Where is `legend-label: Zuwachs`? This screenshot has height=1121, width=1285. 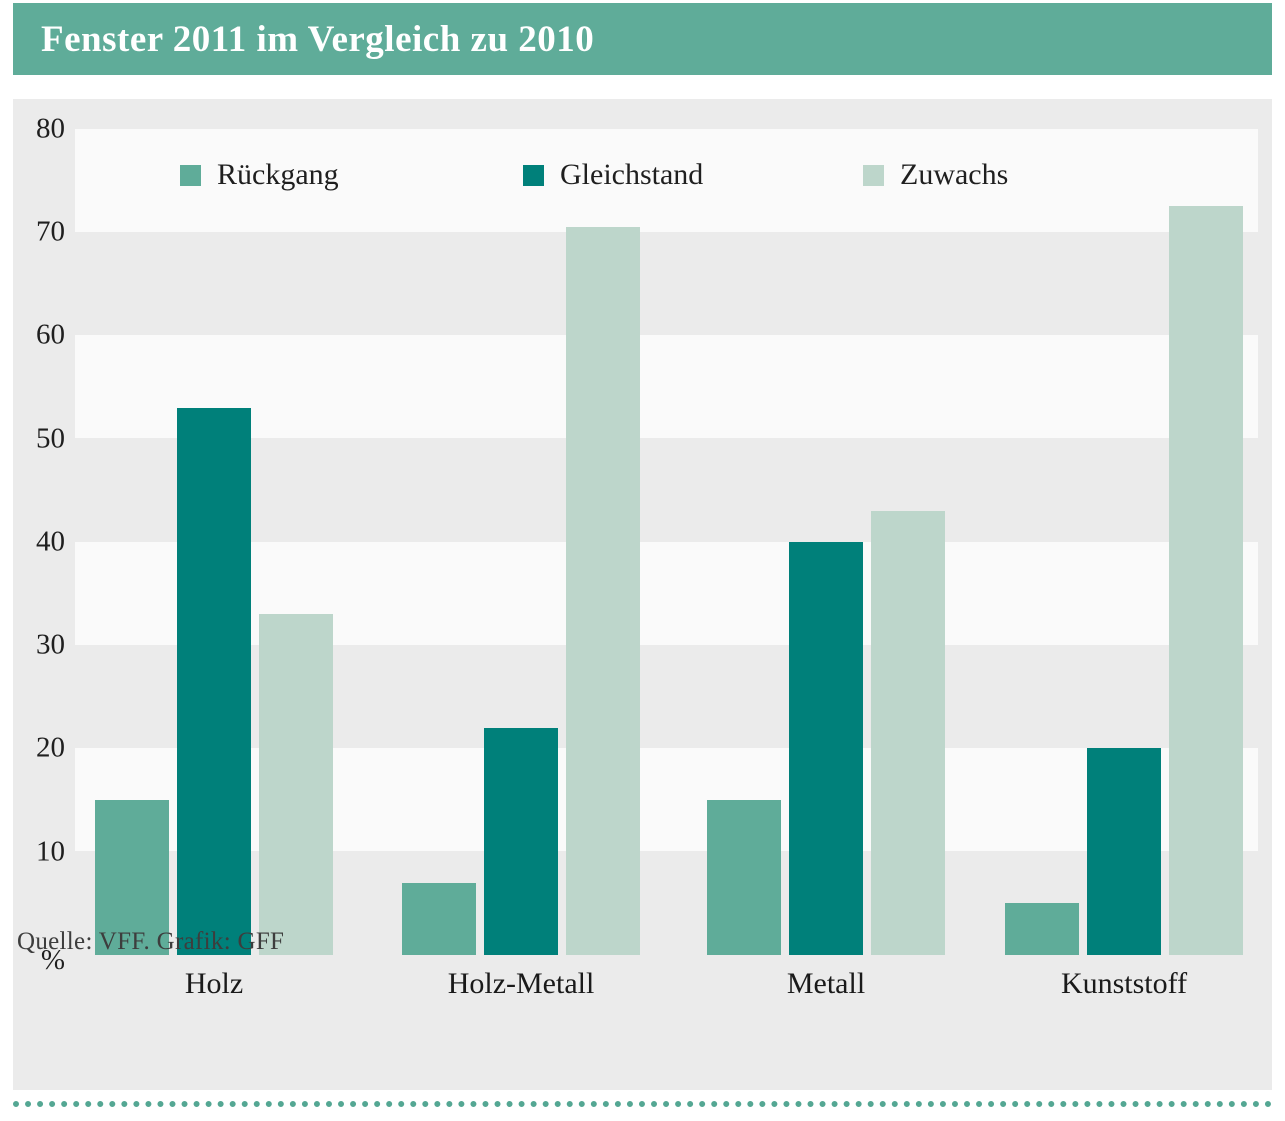 legend-label: Zuwachs is located at coordinates (954, 174).